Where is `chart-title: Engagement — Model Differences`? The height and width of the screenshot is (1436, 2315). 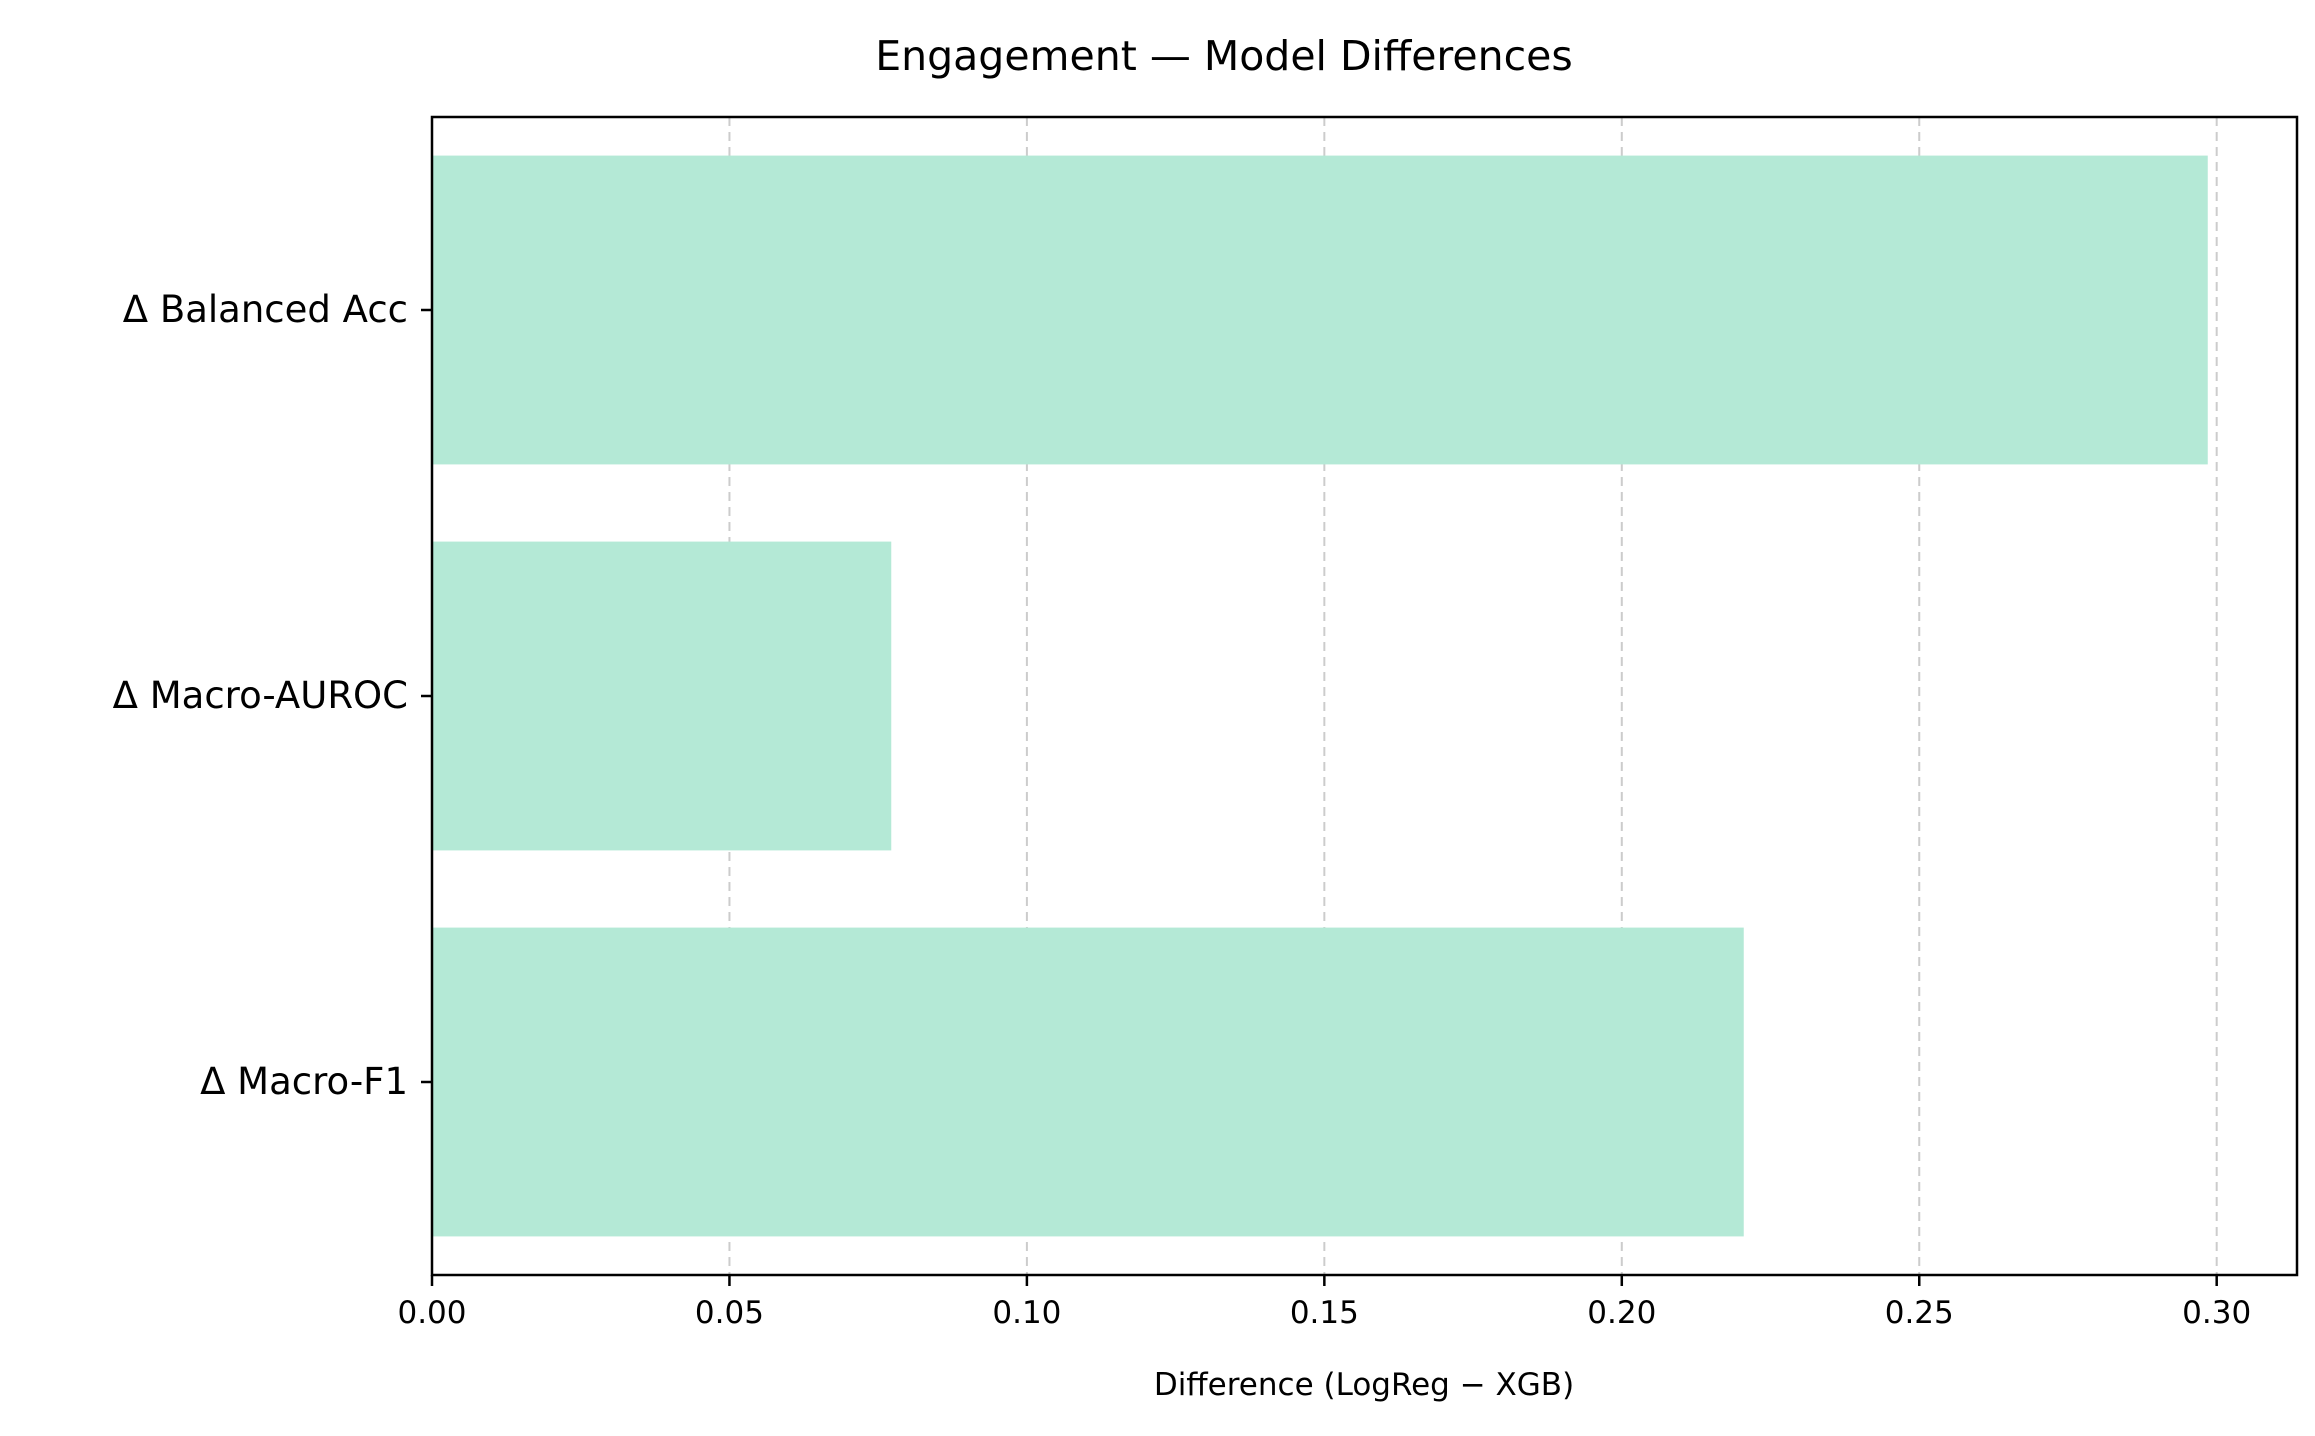 chart-title: Engagement — Model Differences is located at coordinates (1223, 56).